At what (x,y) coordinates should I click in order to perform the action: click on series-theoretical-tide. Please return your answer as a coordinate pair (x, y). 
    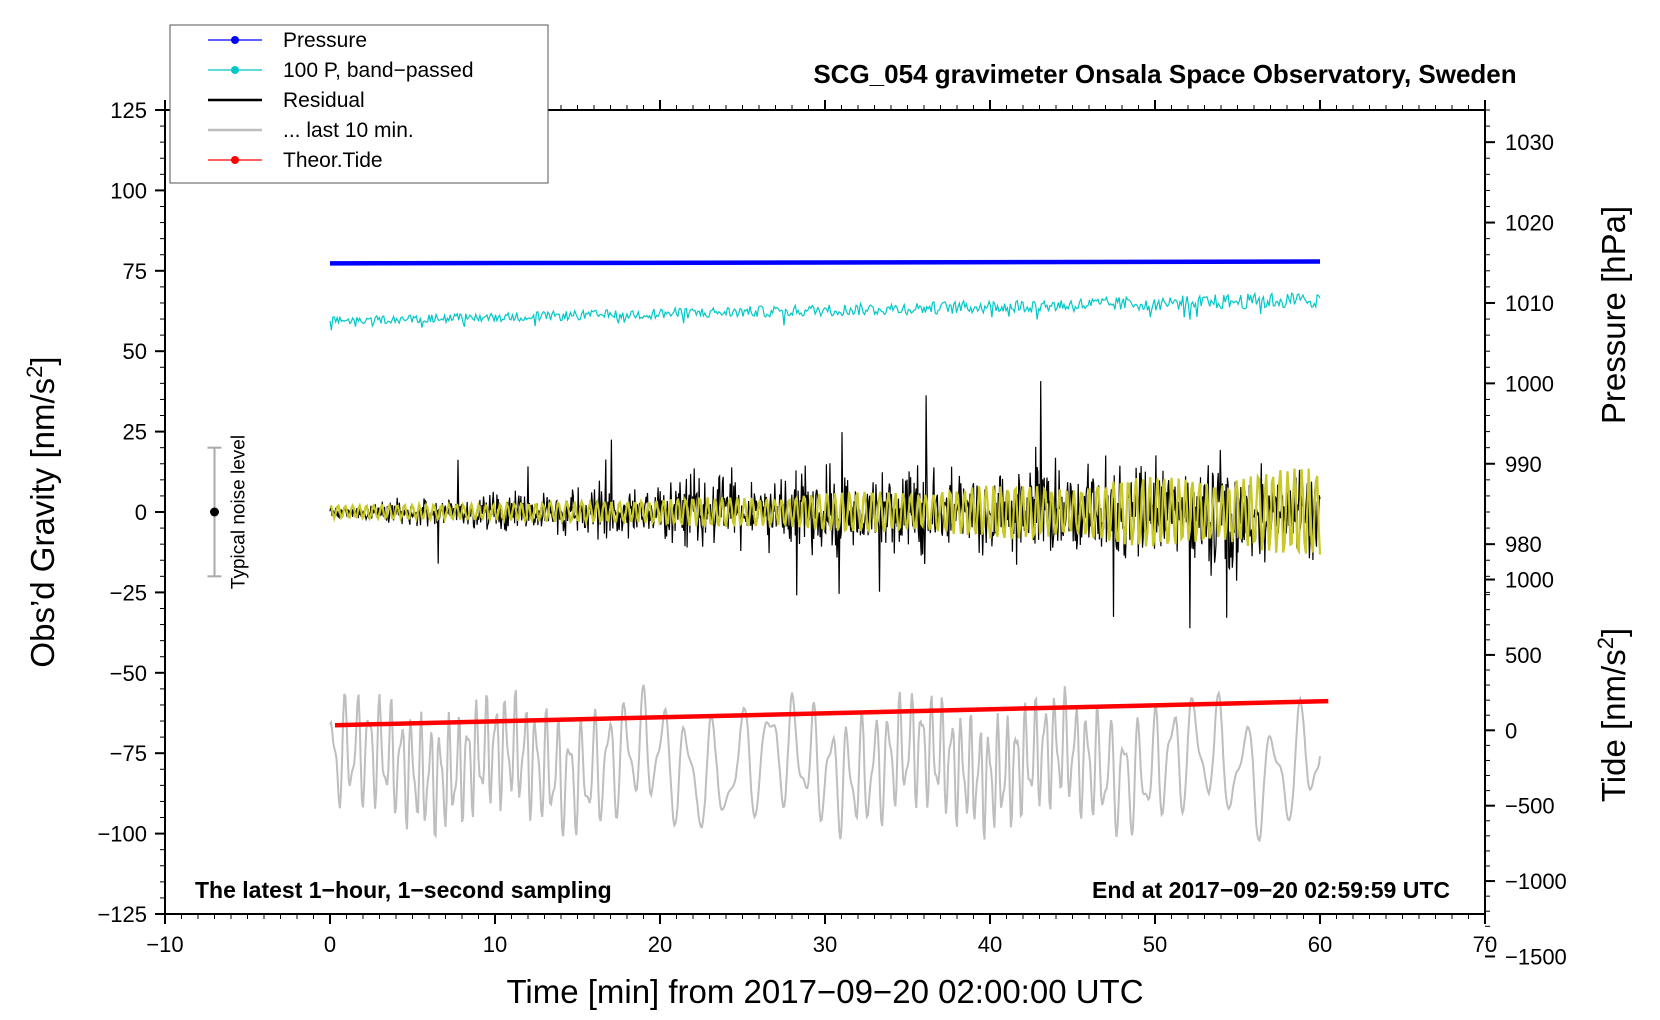
    Looking at the image, I should click on (831, 713).